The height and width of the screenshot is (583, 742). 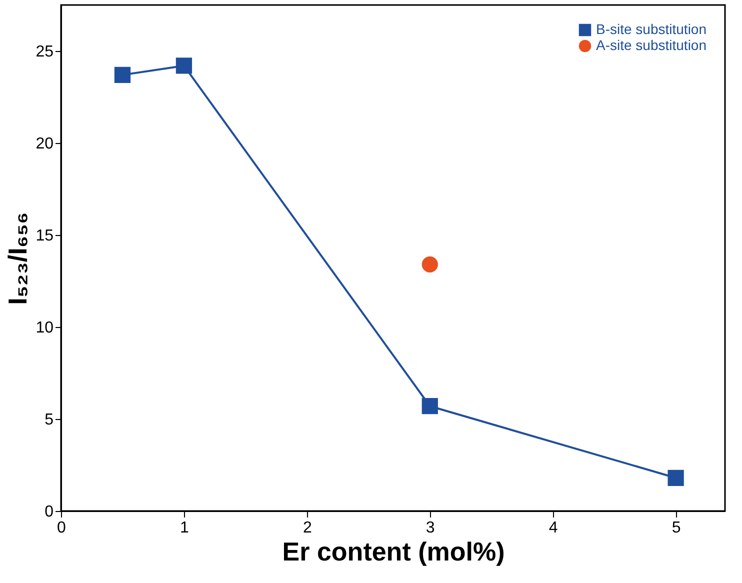 What do you see at coordinates (45, 52) in the screenshot?
I see `y-tick-label: 25` at bounding box center [45, 52].